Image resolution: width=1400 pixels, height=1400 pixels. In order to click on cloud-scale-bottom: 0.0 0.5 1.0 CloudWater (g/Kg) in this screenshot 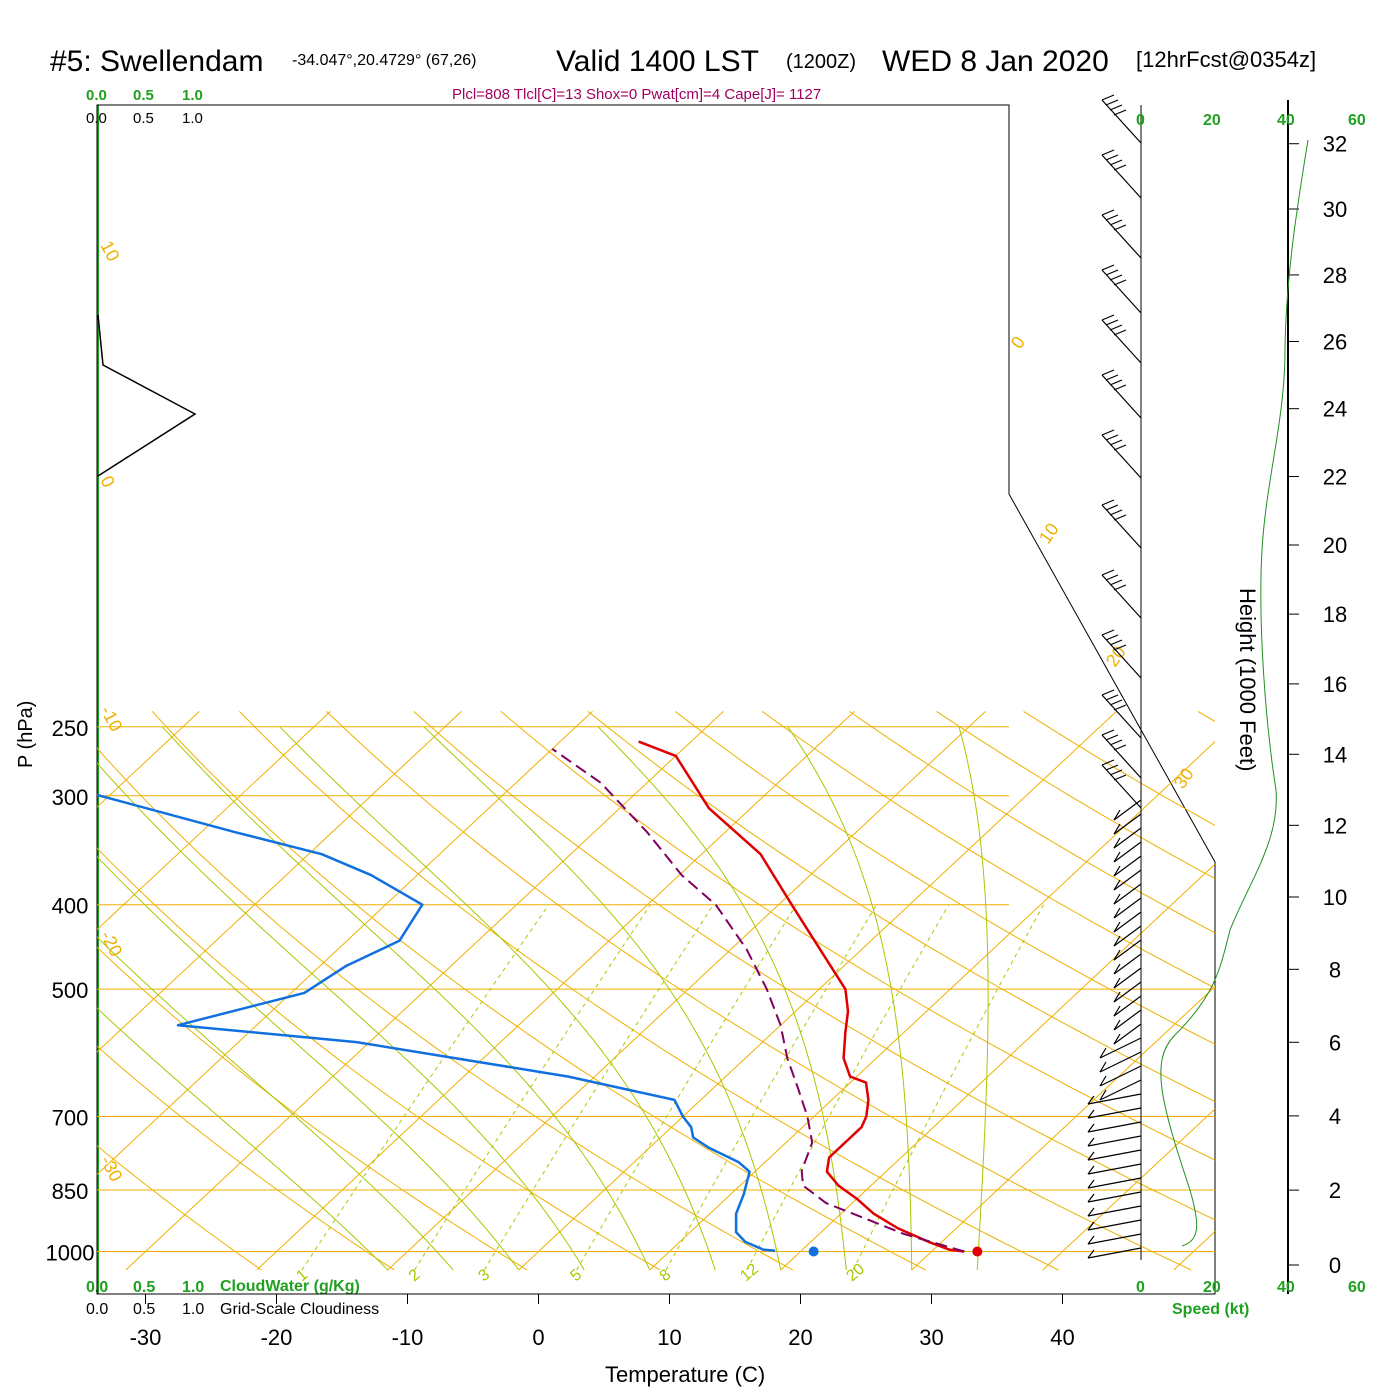, I will do `click(223, 1287)`.